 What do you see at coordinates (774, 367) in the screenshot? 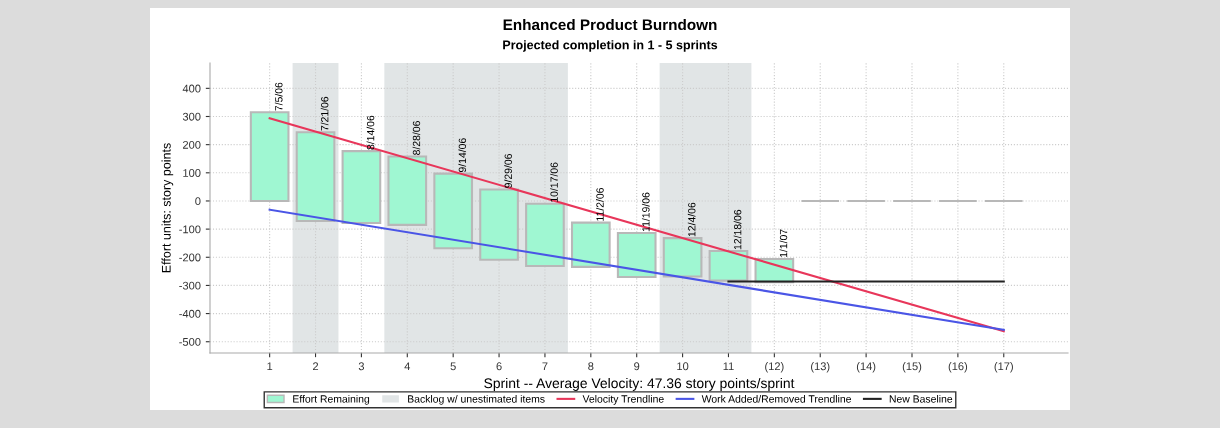
I see `x-tick-label: (12)` at bounding box center [774, 367].